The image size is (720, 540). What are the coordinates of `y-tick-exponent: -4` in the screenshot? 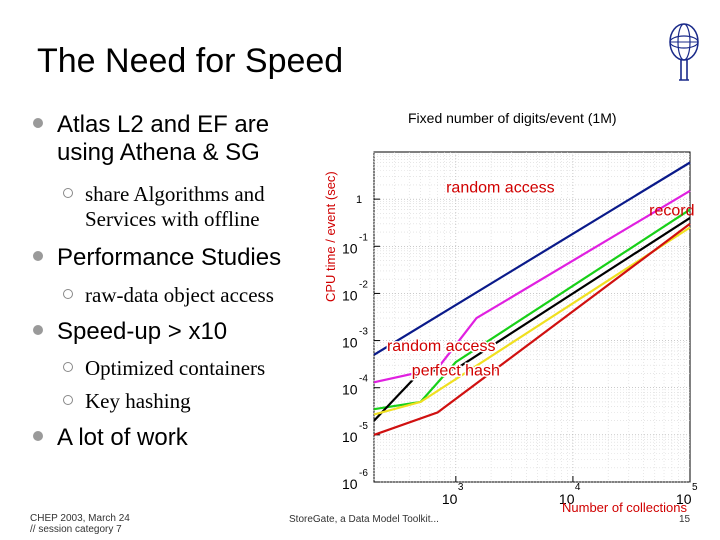 It's located at (363, 379).